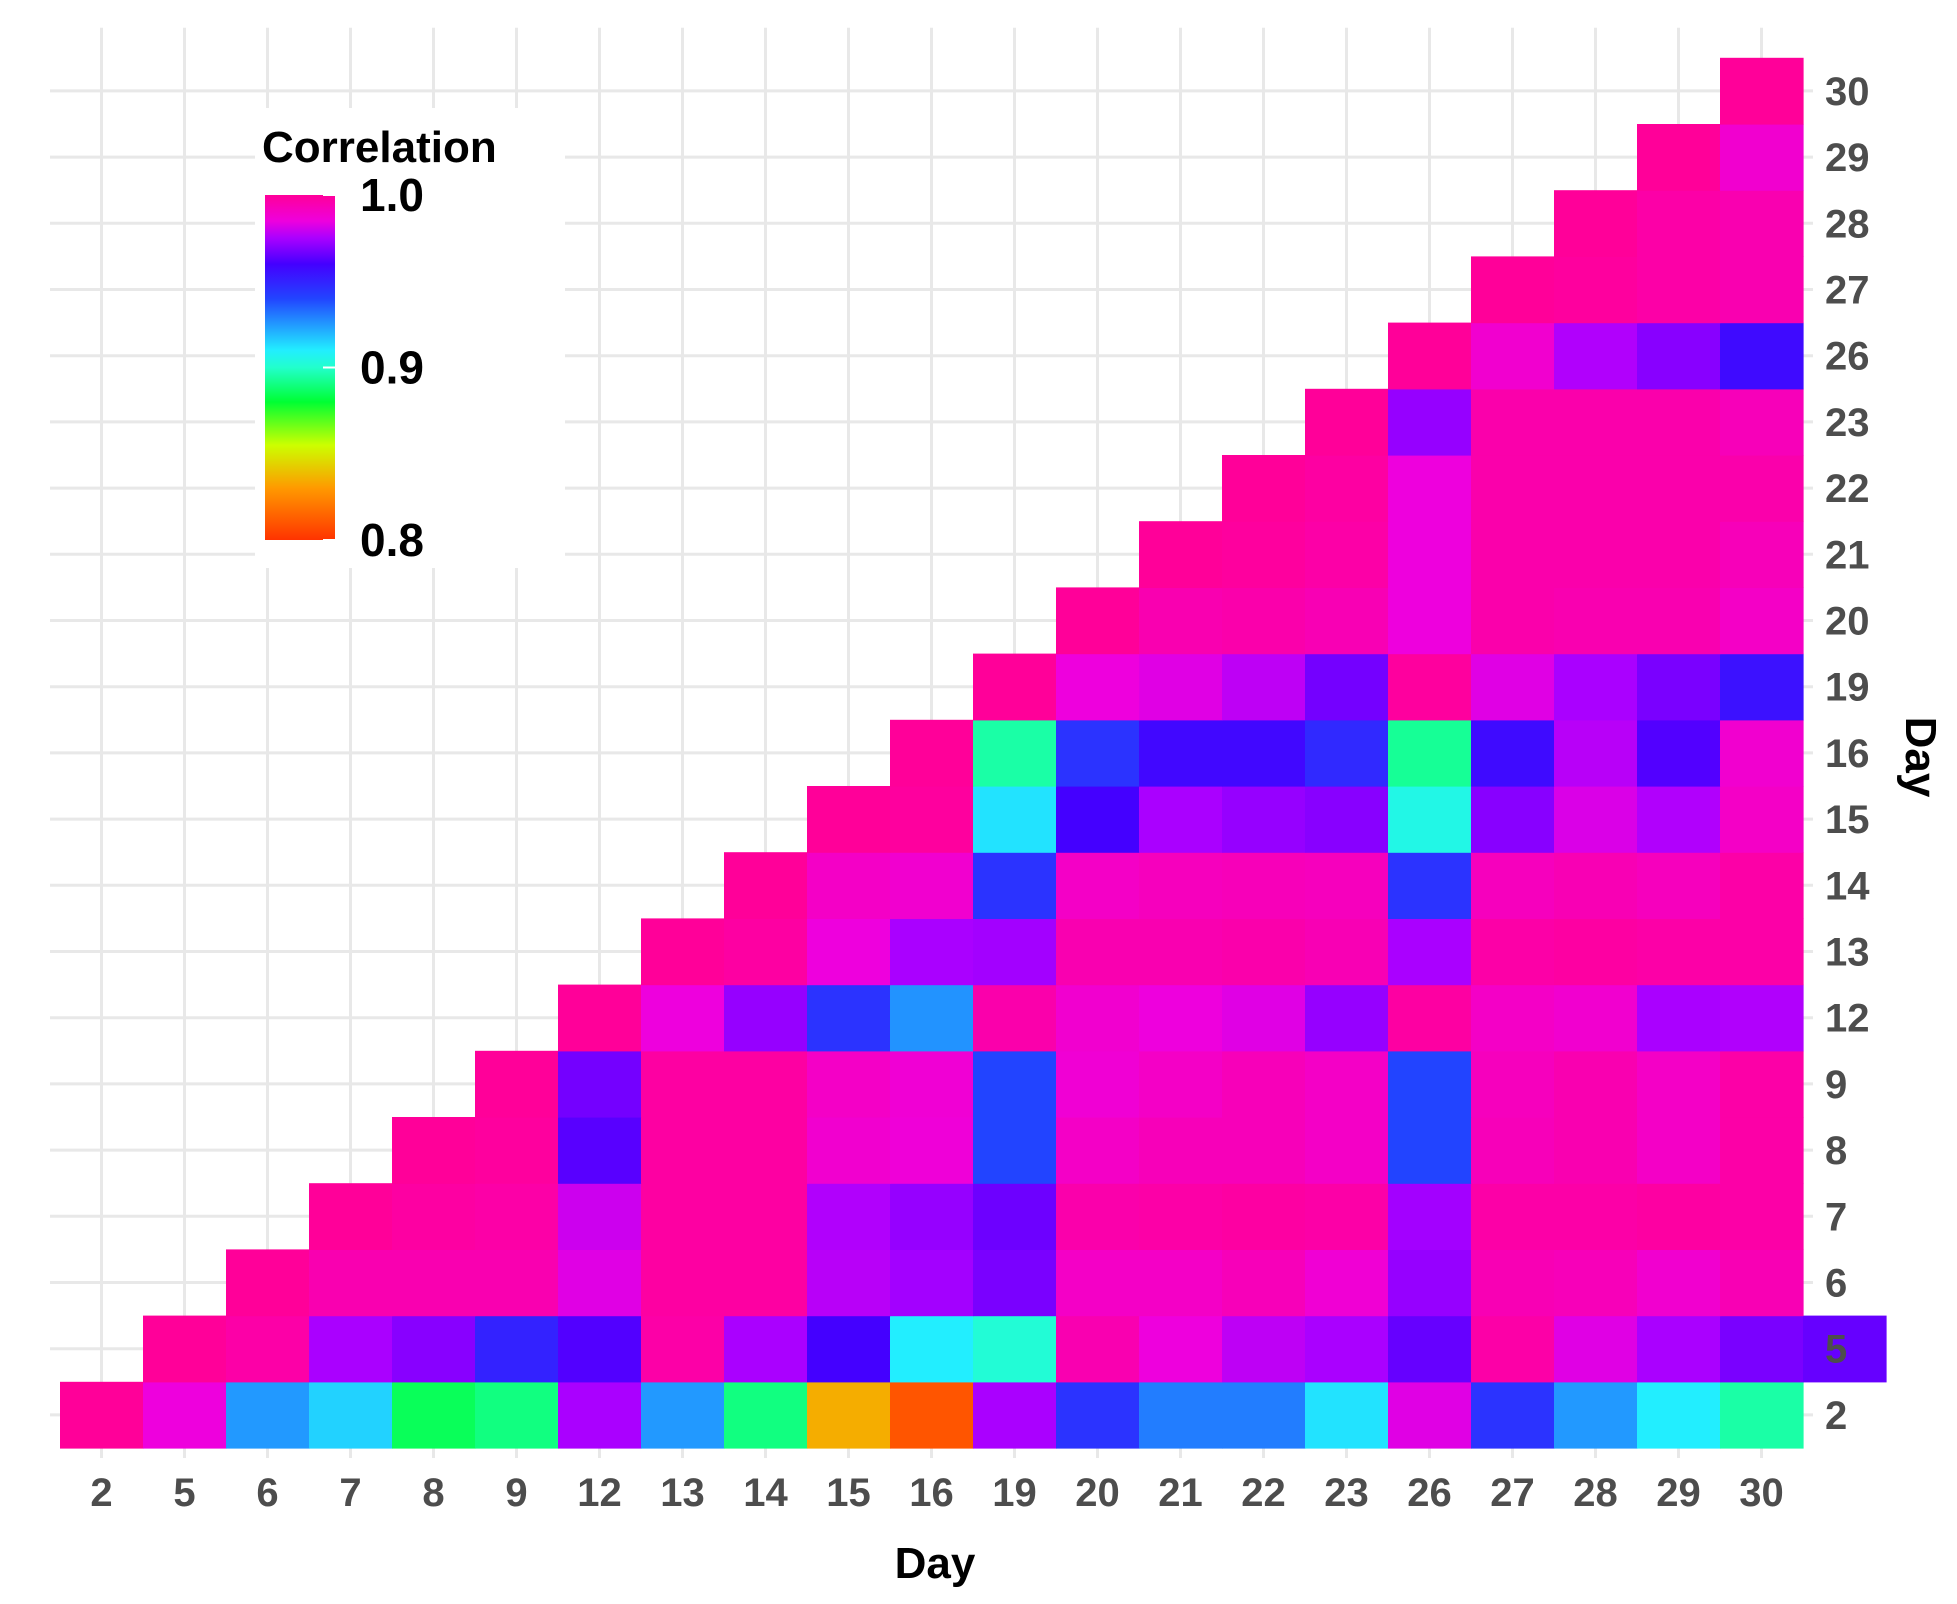  I want to click on y-tick-label: 28, so click(1847, 224).